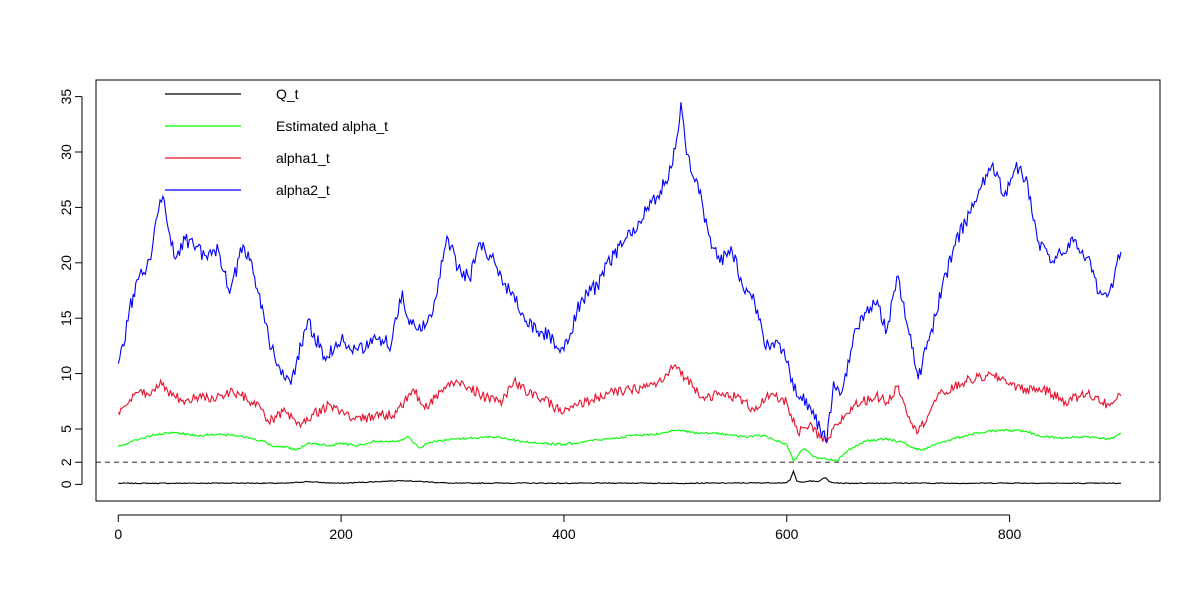  What do you see at coordinates (66, 429) in the screenshot?
I see `y-tick-label: 5` at bounding box center [66, 429].